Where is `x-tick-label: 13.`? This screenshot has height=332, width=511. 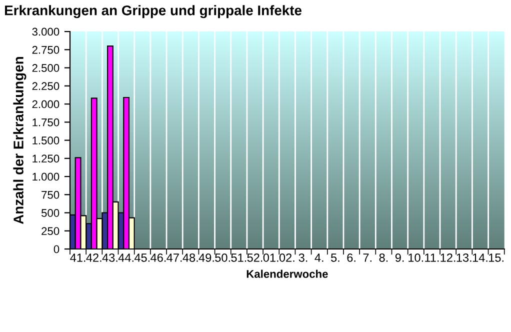
x-tick-label: 13. is located at coordinates (464, 257).